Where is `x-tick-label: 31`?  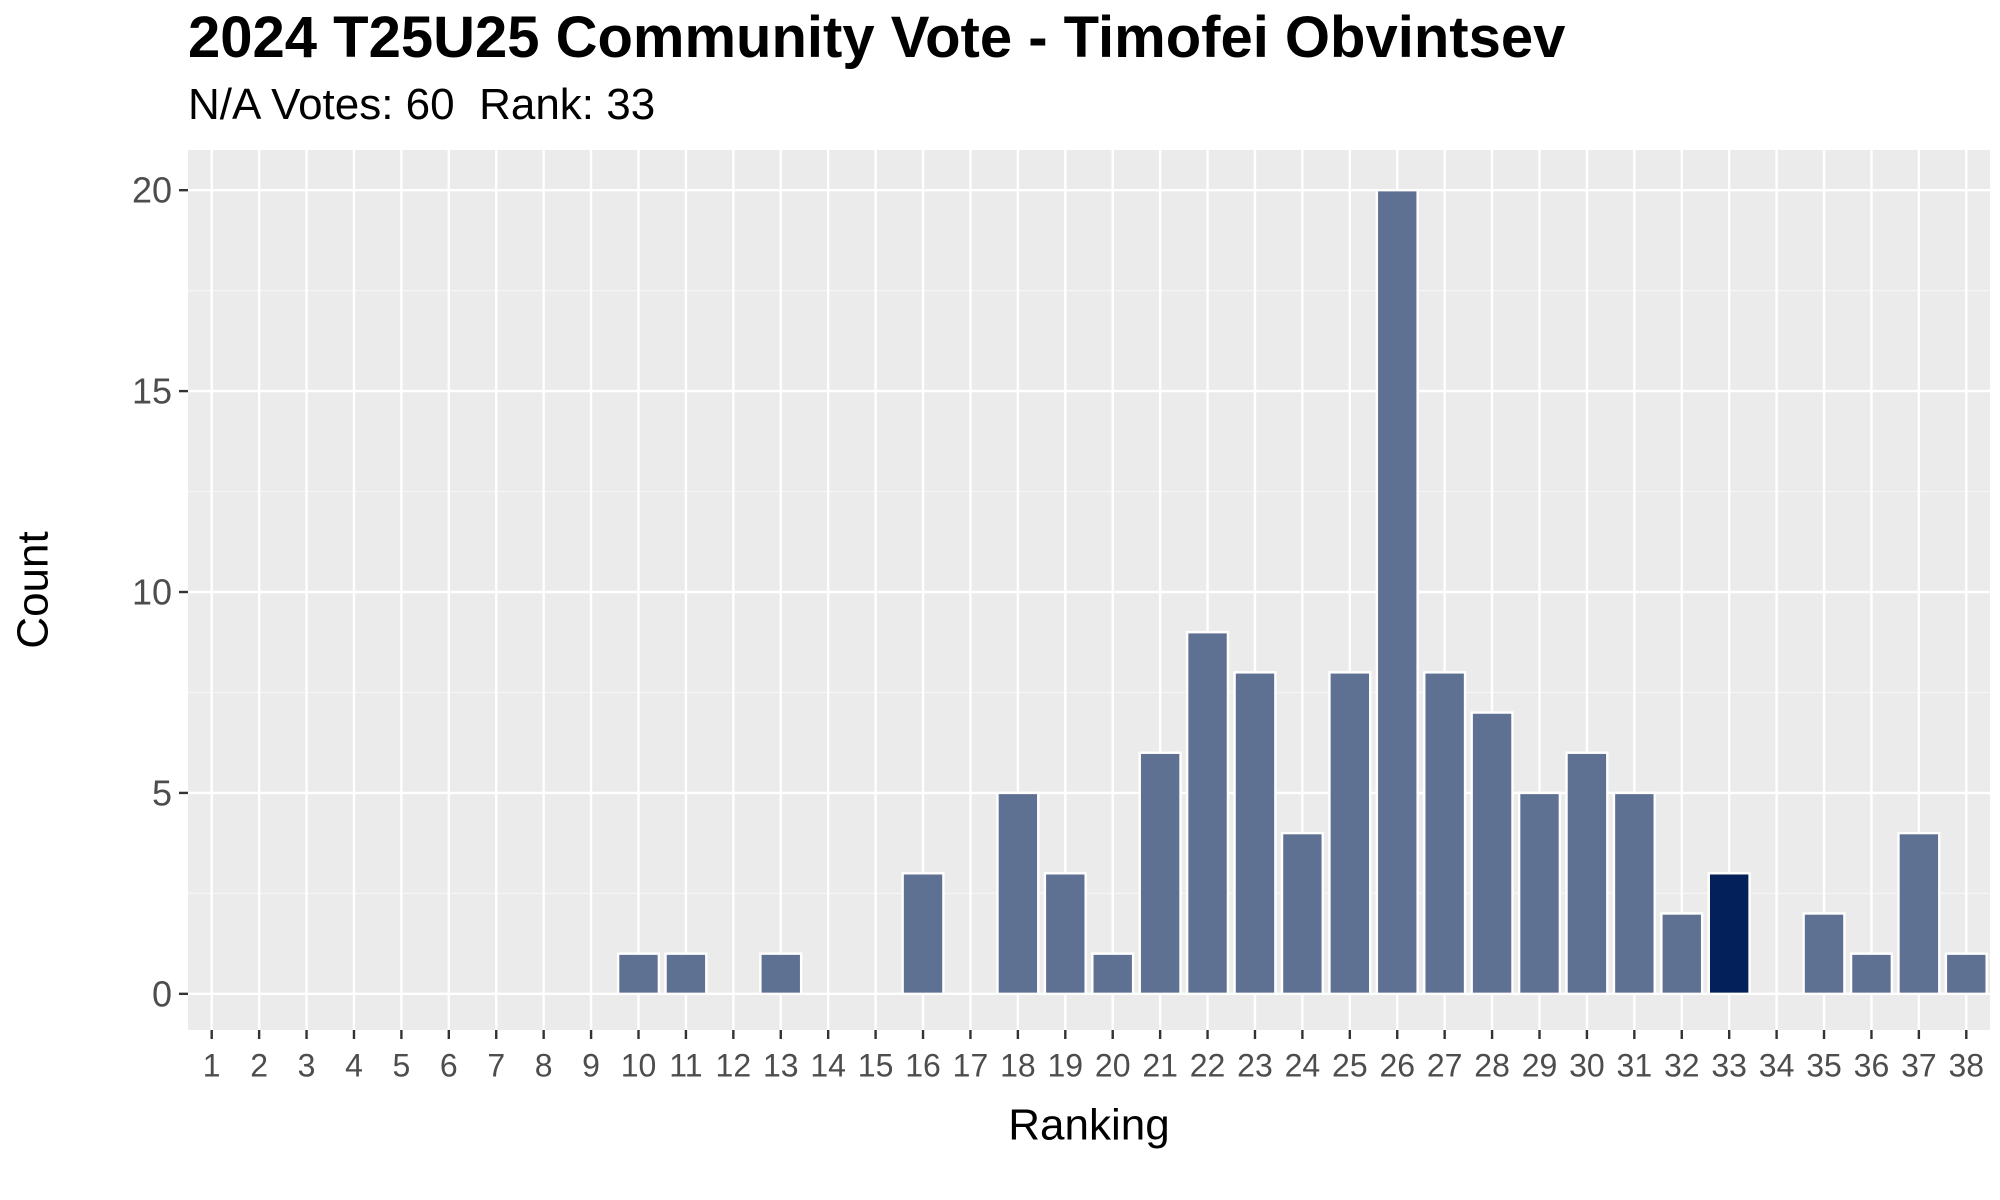
x-tick-label: 31 is located at coordinates (1635, 1065).